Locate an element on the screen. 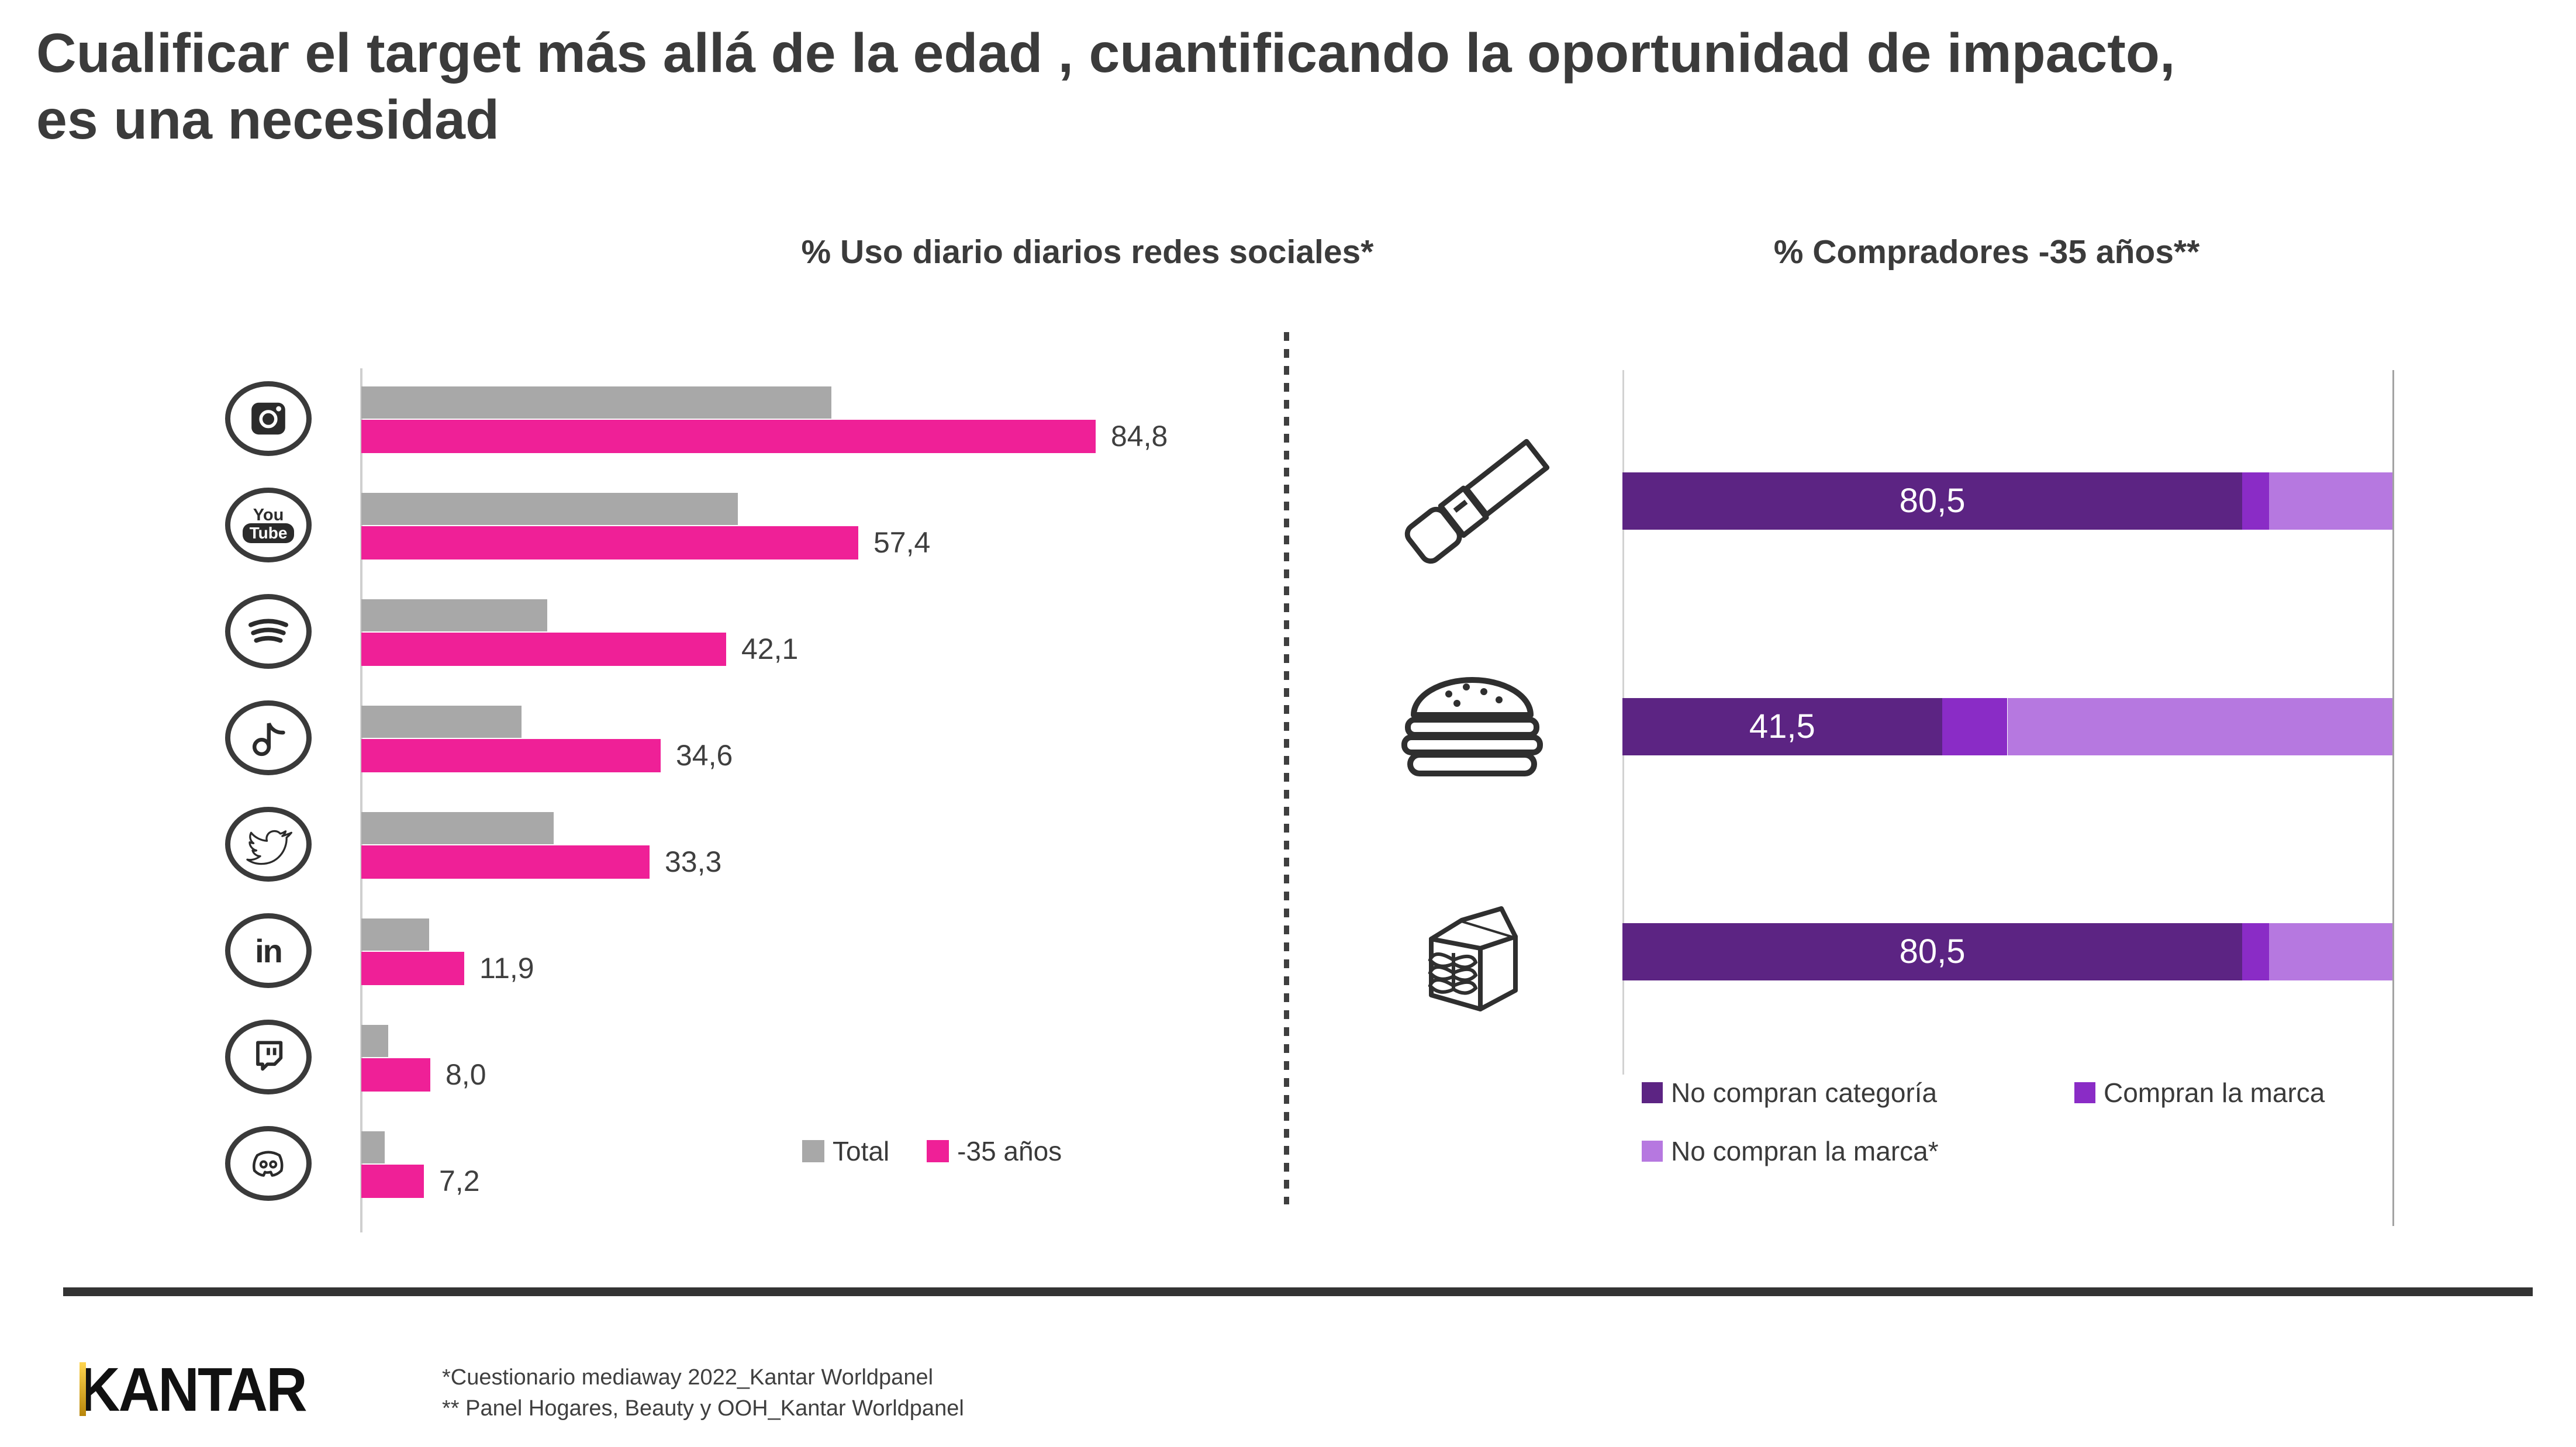  platform-icon-linkedin: in is located at coordinates (268, 950).